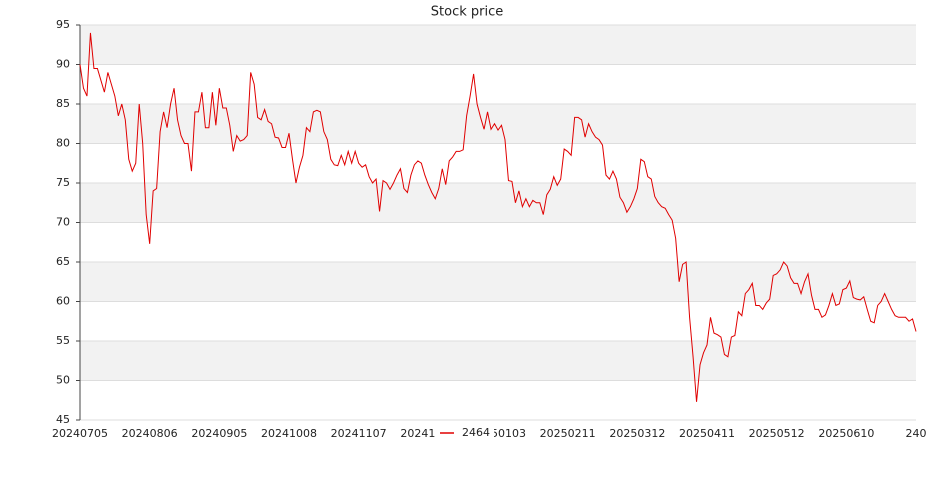  Describe the element at coordinates (63, 261) in the screenshot. I see `y-tick-label: 65` at that location.